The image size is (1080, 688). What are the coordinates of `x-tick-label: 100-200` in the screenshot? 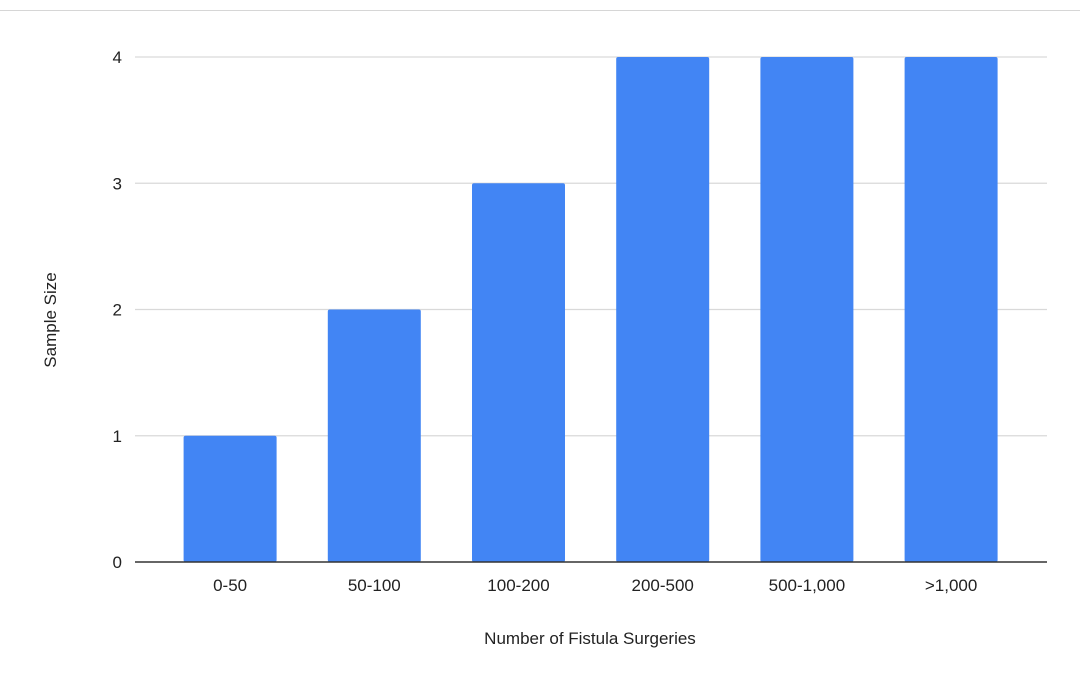 It's located at (518, 585).